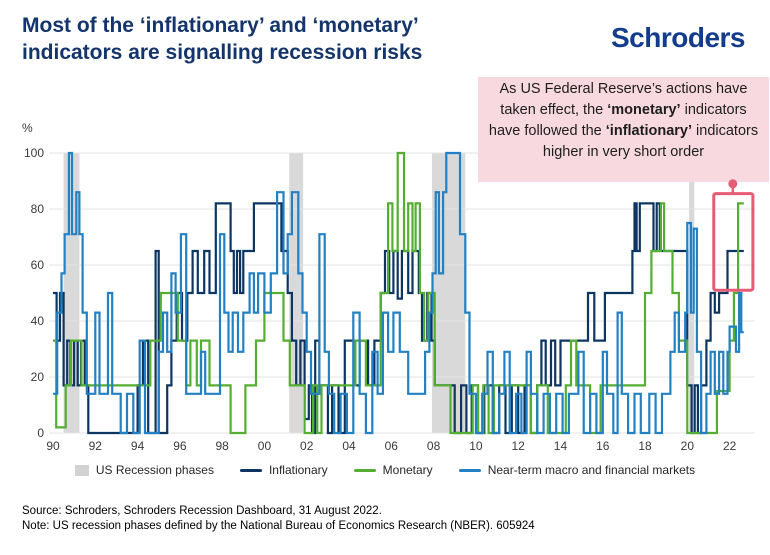  I want to click on annotation-text-segment: ‘monetary’, so click(644, 110).